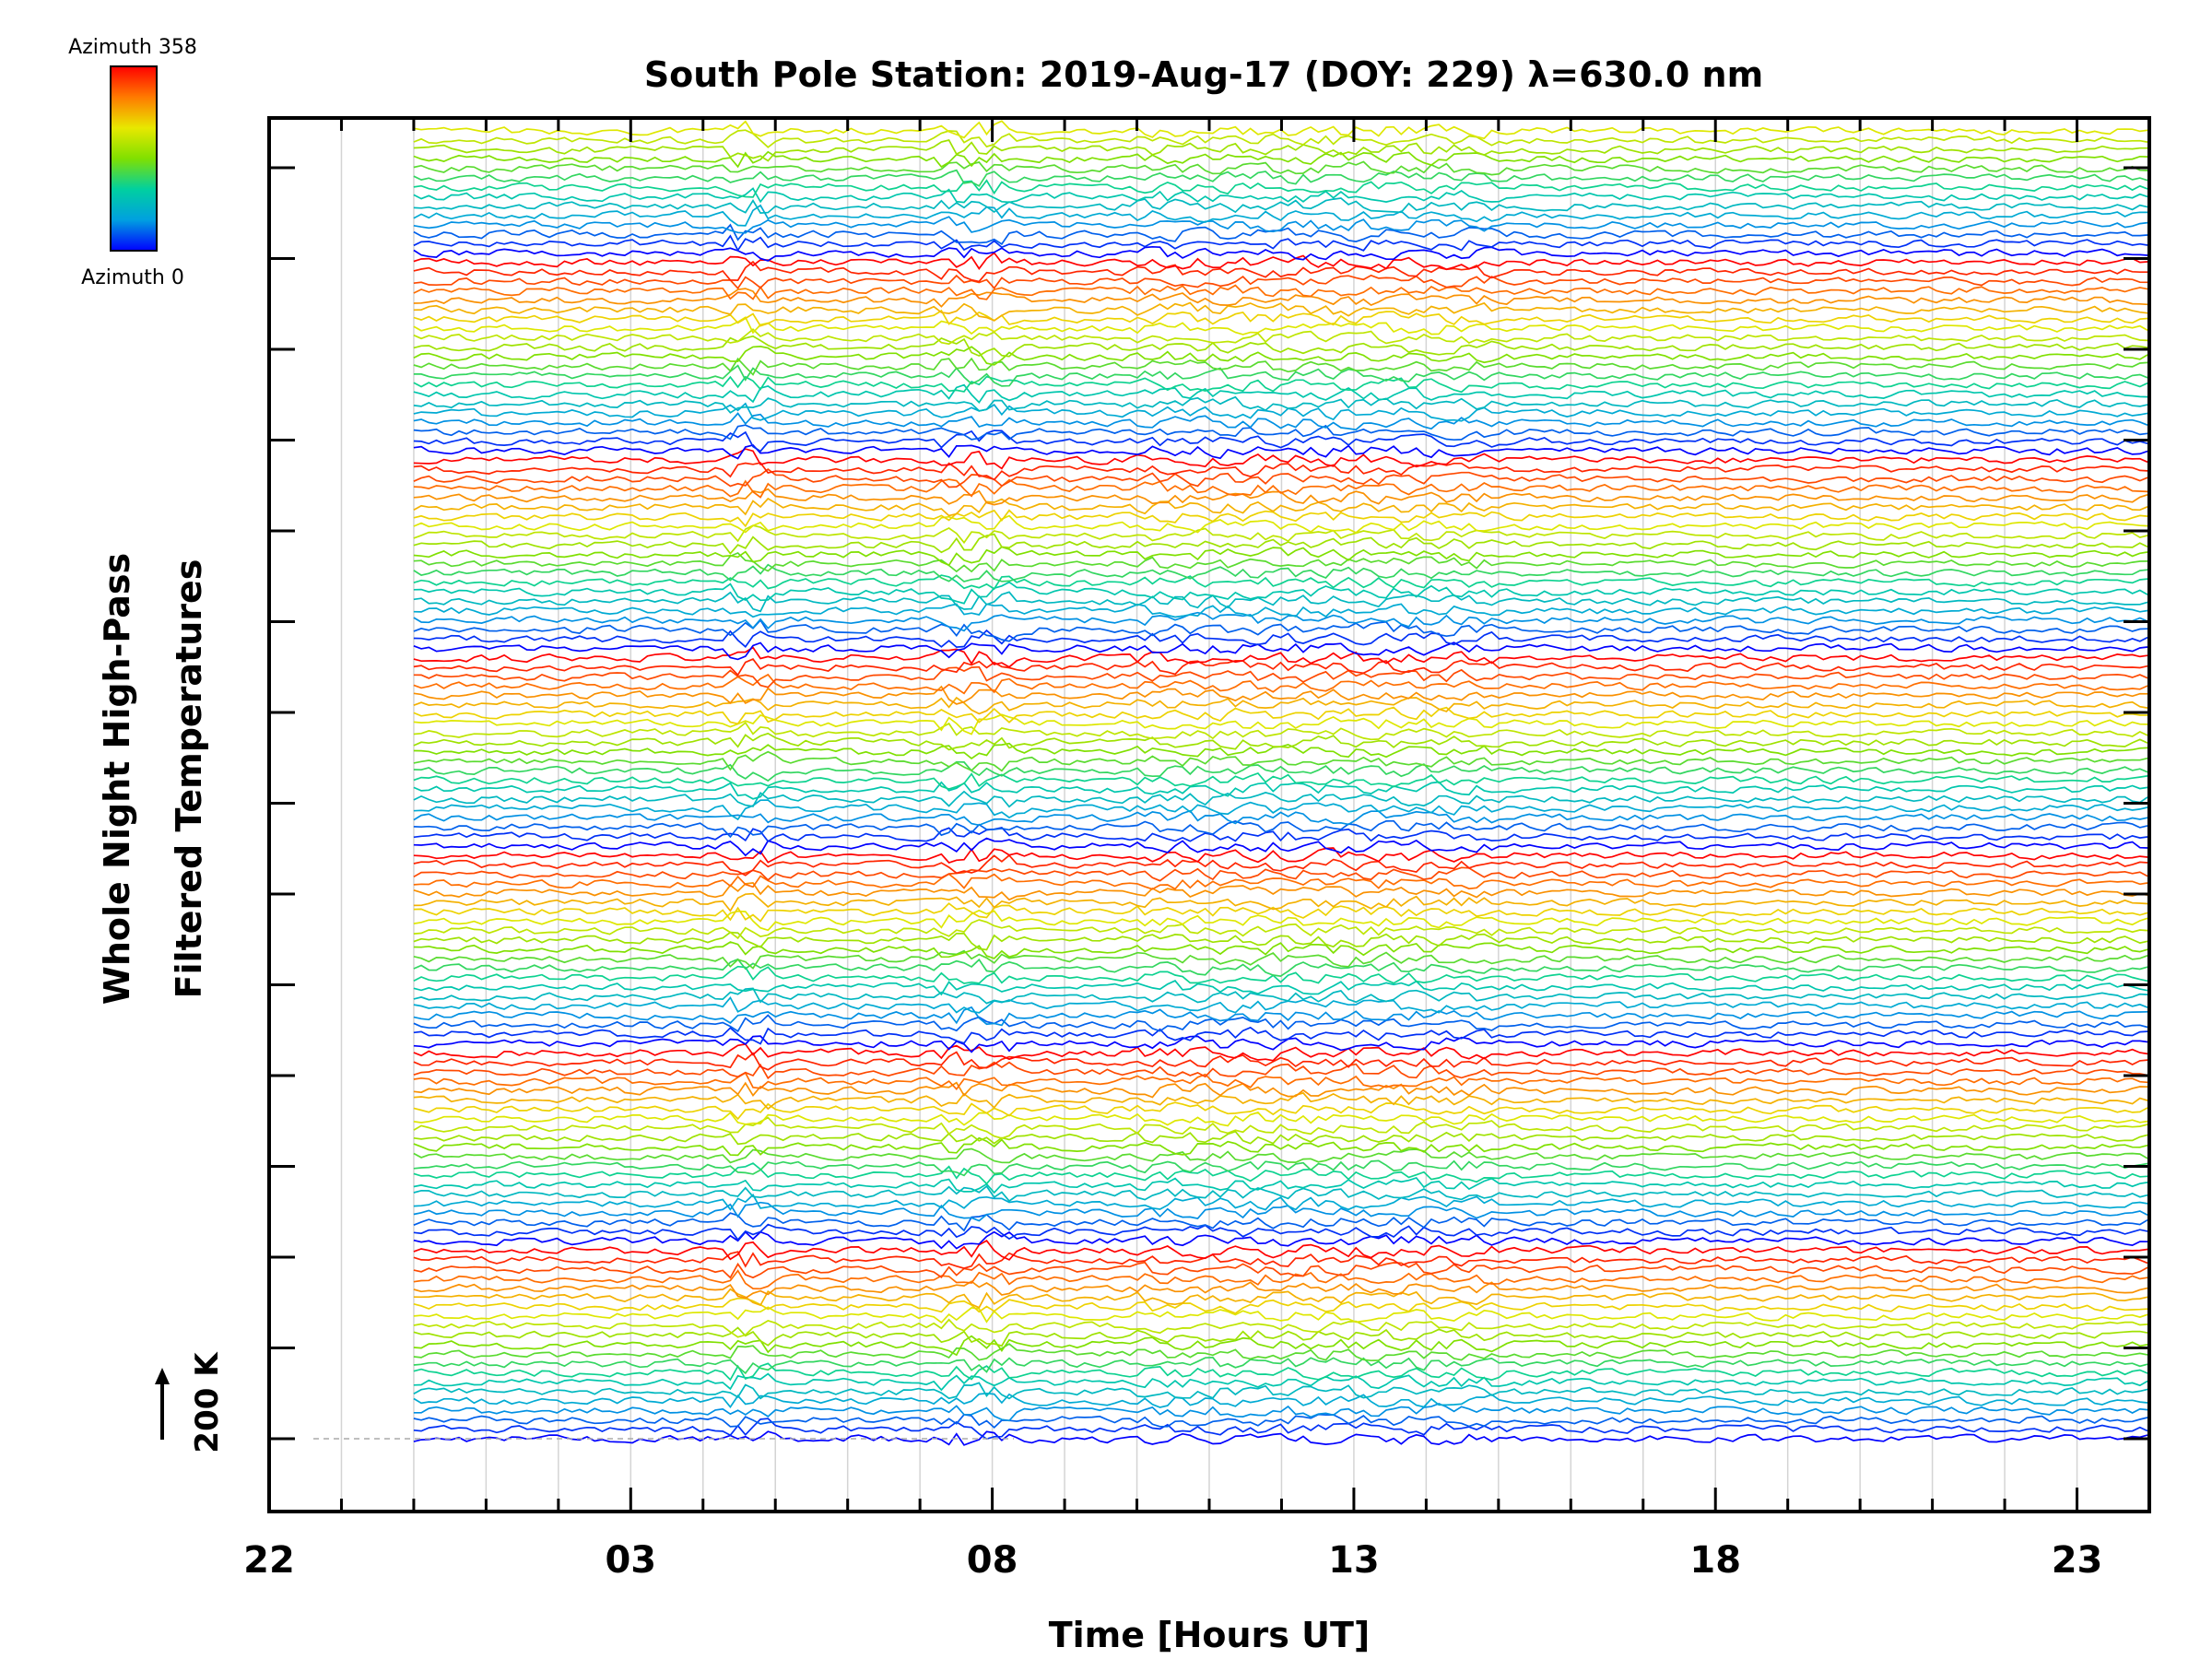 The width and height of the screenshot is (2212, 1659). Describe the element at coordinates (207, 1402) in the screenshot. I see `scale-label: 200 K` at that location.